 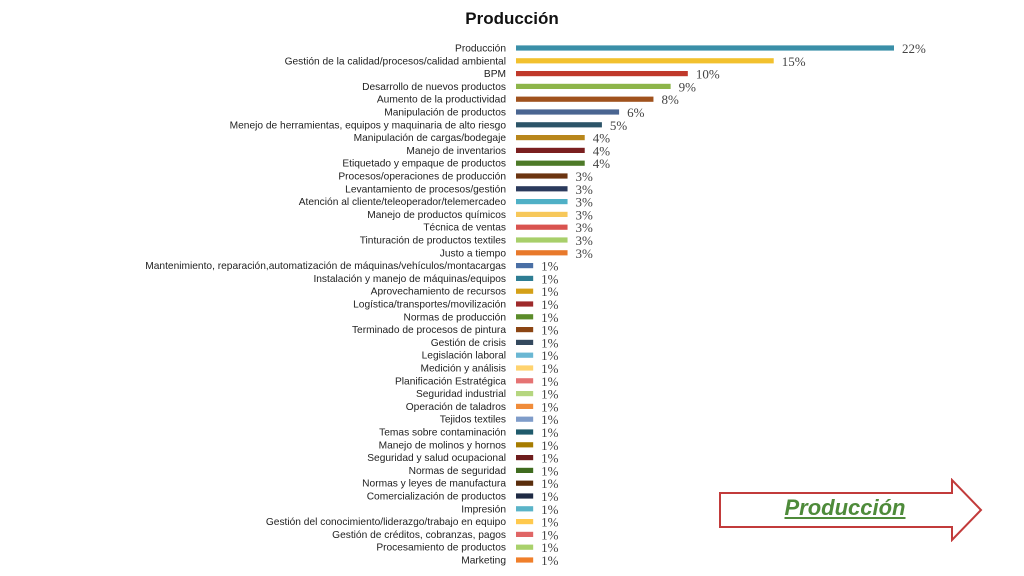 I want to click on nav-button-label: Producción, so click(x=845, y=507).